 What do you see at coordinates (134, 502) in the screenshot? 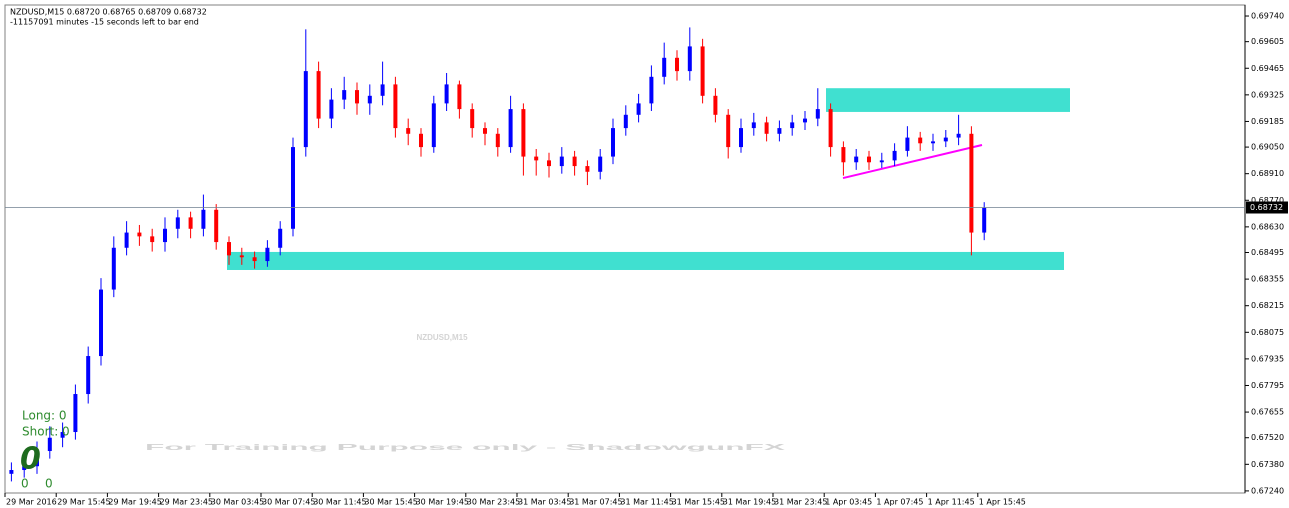
I see `x-tick-label: 29 Mar 19:45` at bounding box center [134, 502].